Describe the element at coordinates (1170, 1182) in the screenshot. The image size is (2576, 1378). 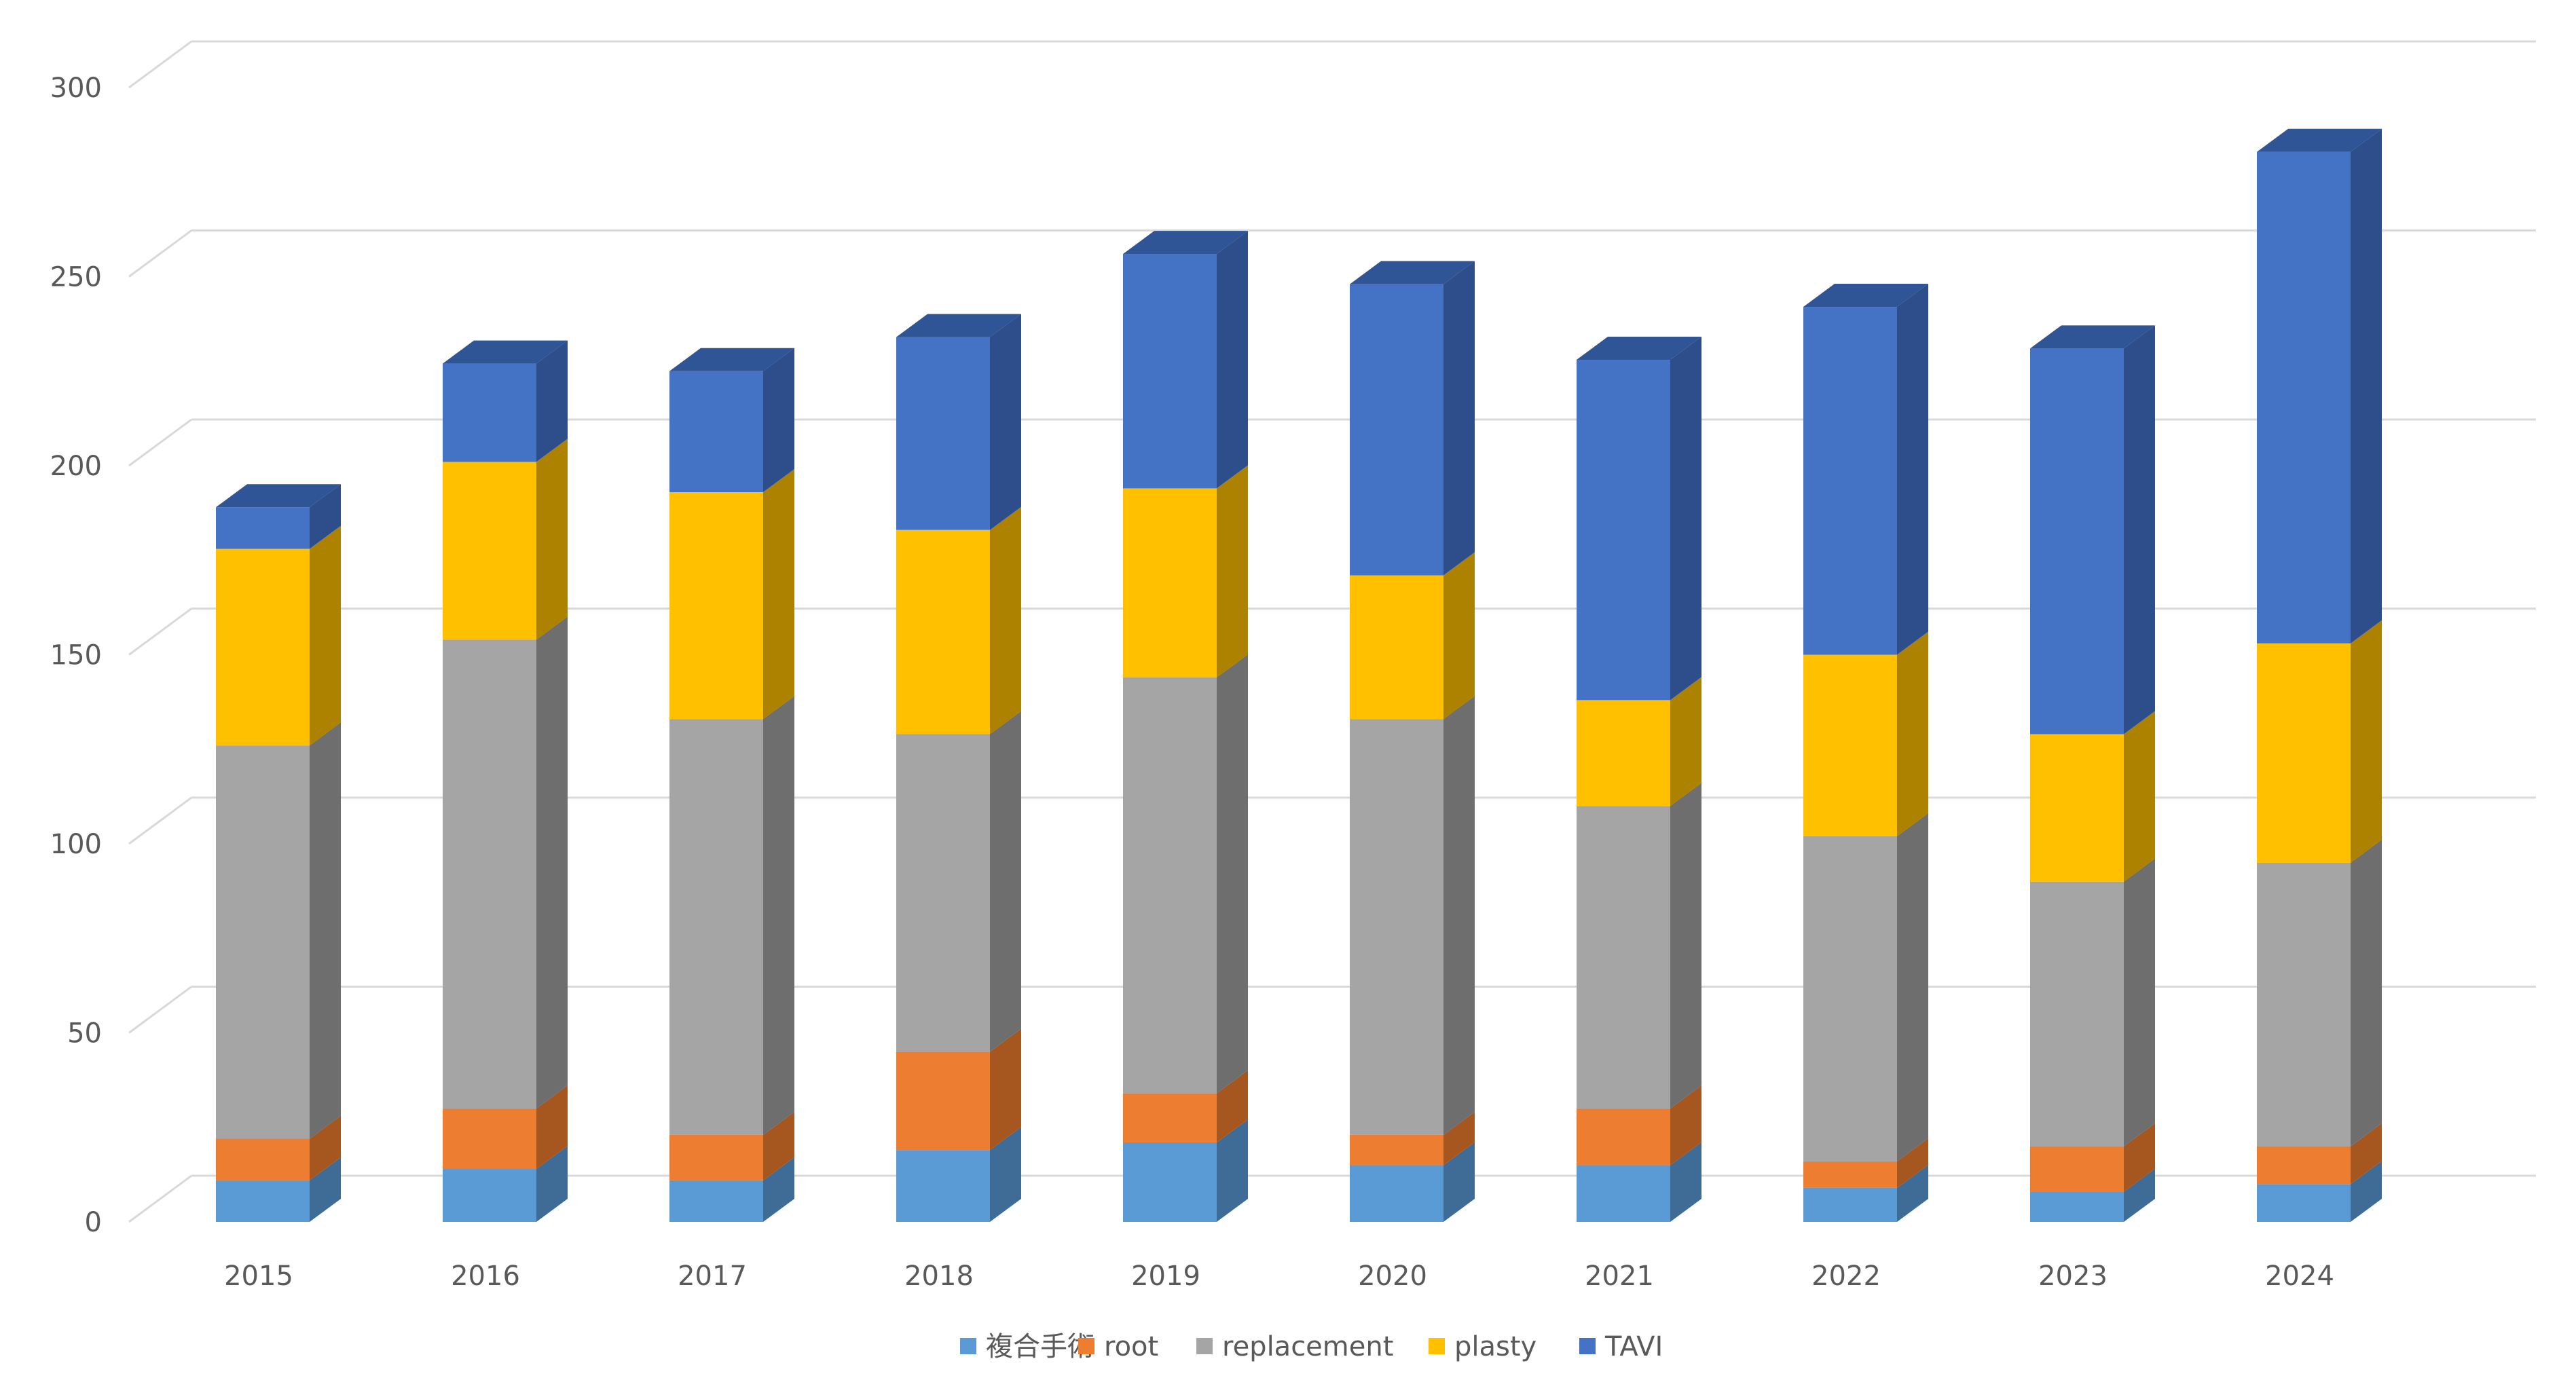
I see `bar-front-複合手術-2019` at that location.